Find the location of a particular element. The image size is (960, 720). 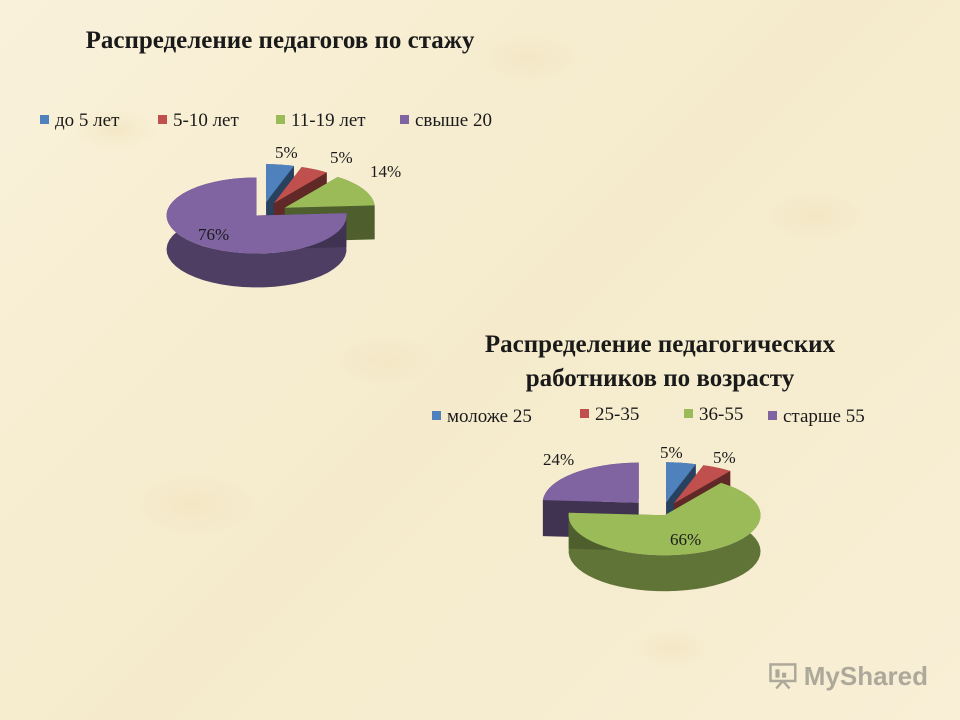

legend-label: до 5 лет is located at coordinates (87, 120).